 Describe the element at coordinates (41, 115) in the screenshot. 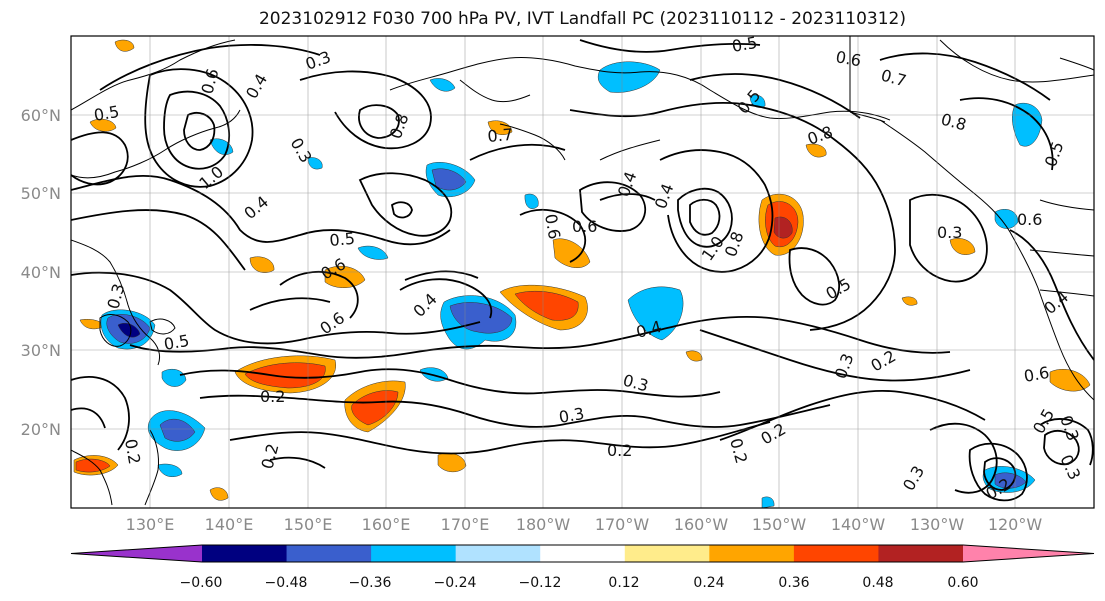

I see `latitude-label: 60°N` at that location.